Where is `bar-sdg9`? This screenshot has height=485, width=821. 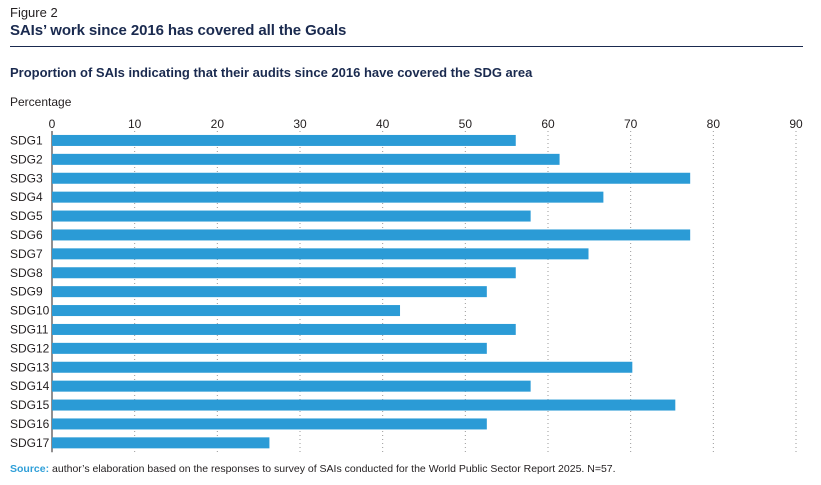
bar-sdg9 is located at coordinates (269, 292).